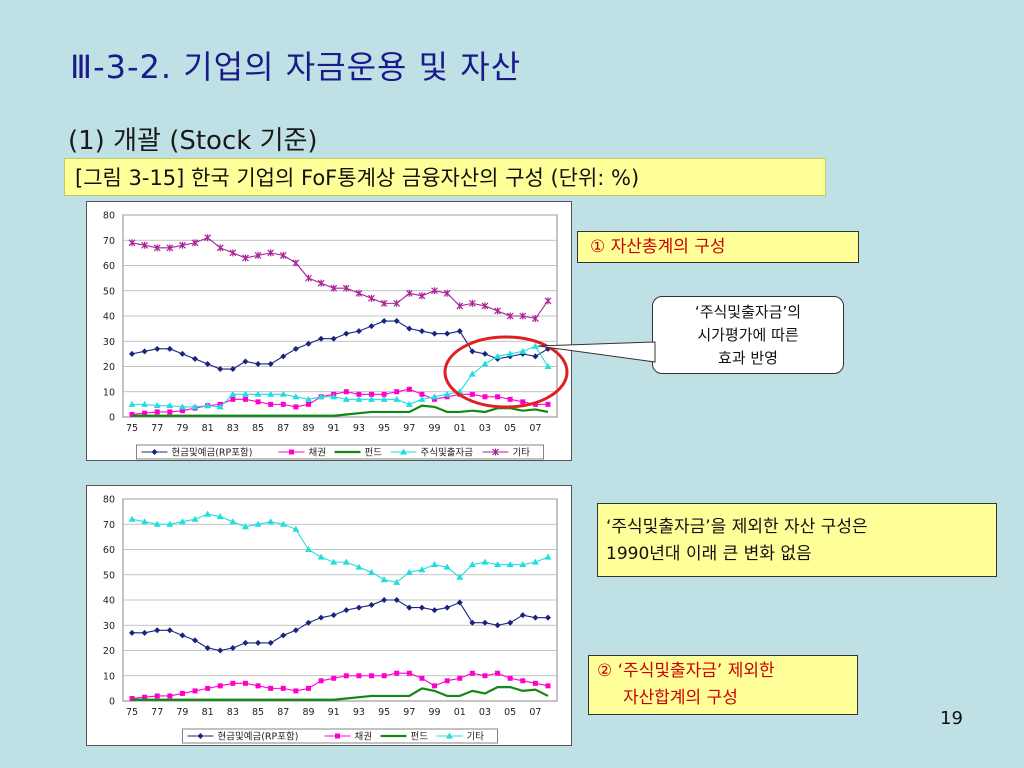 This screenshot has width=1024, height=768. What do you see at coordinates (109, 317) in the screenshot?
I see `chart1-ytick-label: 40` at bounding box center [109, 317].